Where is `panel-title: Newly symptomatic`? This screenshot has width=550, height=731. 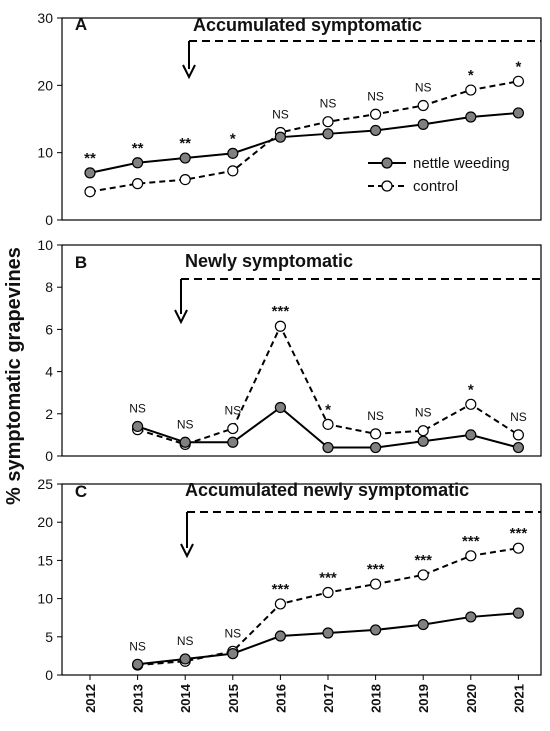 panel-title: Newly symptomatic is located at coordinates (269, 261).